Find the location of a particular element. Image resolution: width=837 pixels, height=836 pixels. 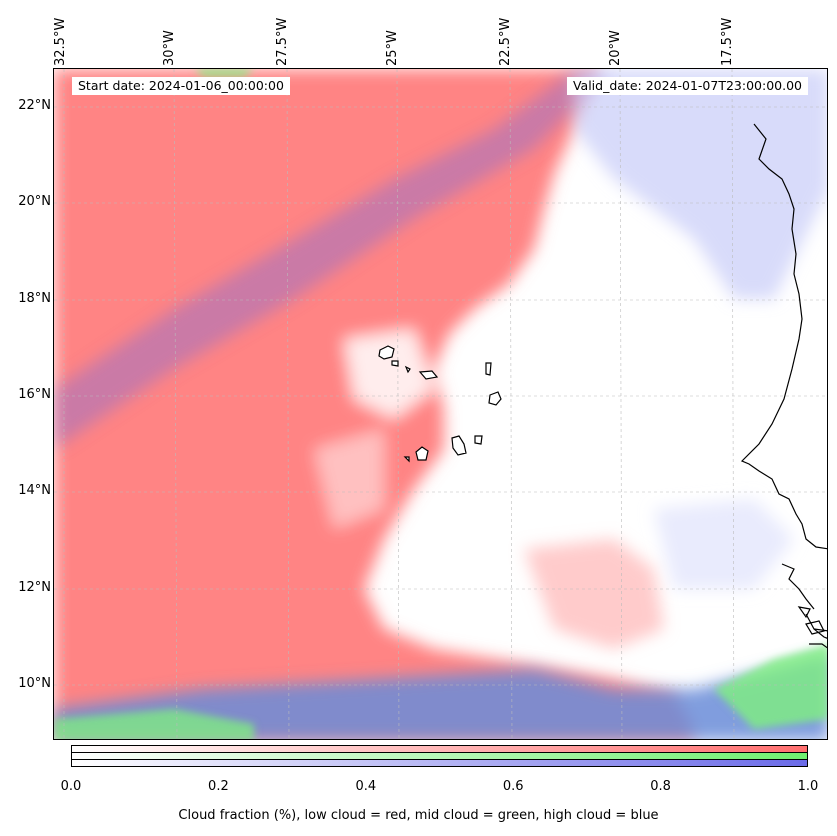

cape-verde-islands is located at coordinates (440, 404).